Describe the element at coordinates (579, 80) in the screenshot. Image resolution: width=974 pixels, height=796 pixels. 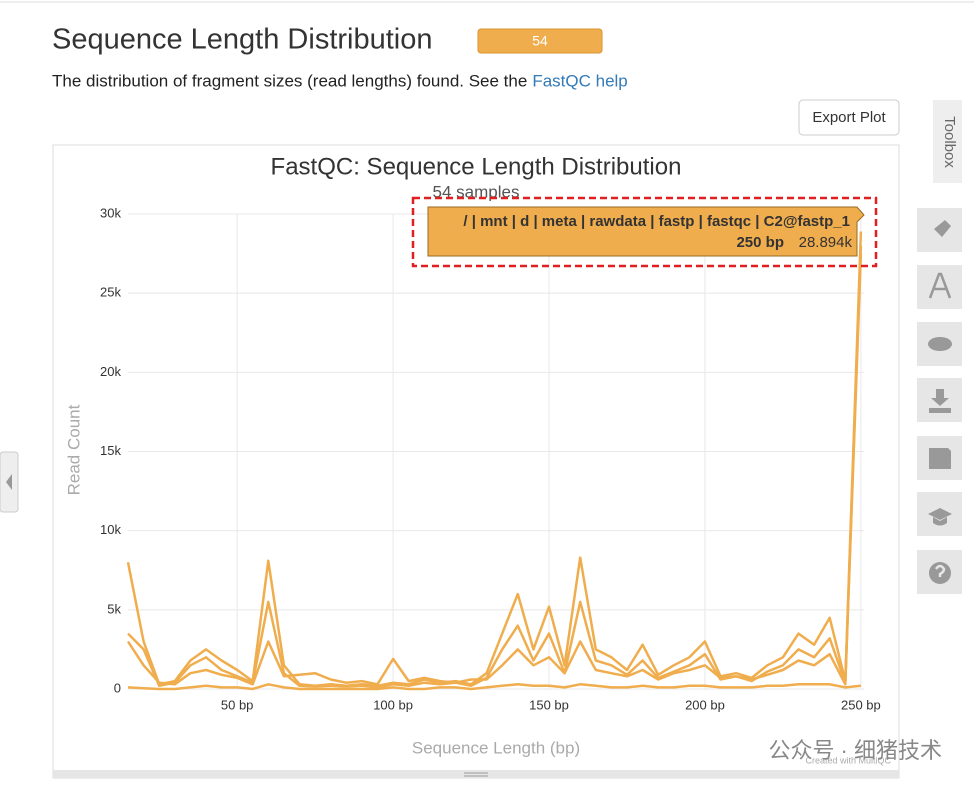
I see `help-link: FastQC help` at that location.